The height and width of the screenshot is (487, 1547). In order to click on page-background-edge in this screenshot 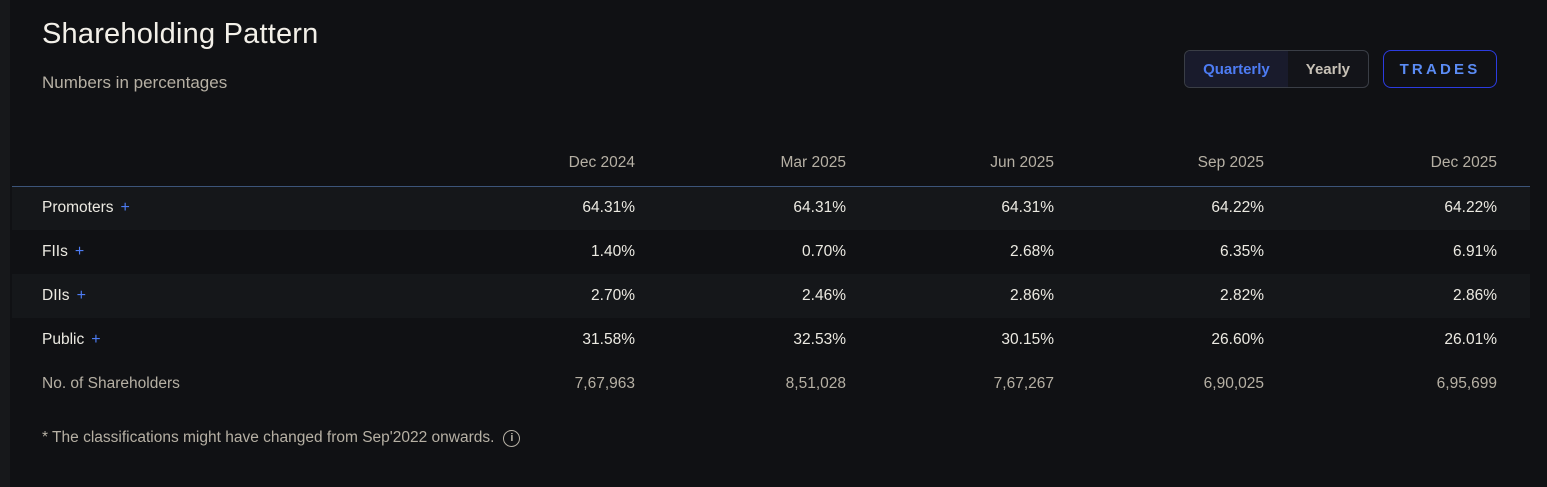, I will do `click(5, 243)`.